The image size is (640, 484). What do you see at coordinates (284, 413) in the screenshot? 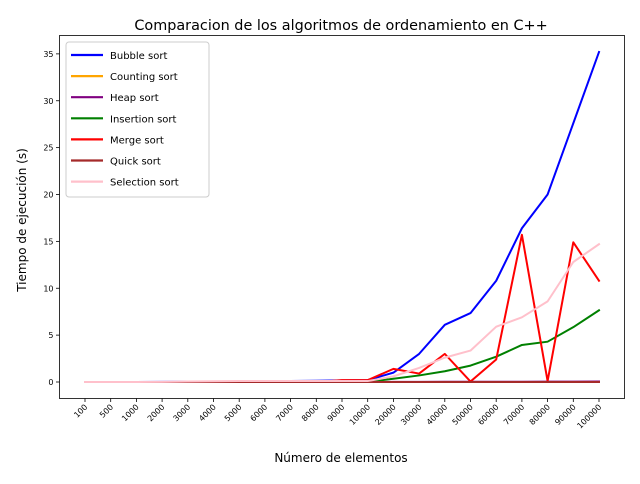
I see `x-tick-label: 7000` at bounding box center [284, 413].